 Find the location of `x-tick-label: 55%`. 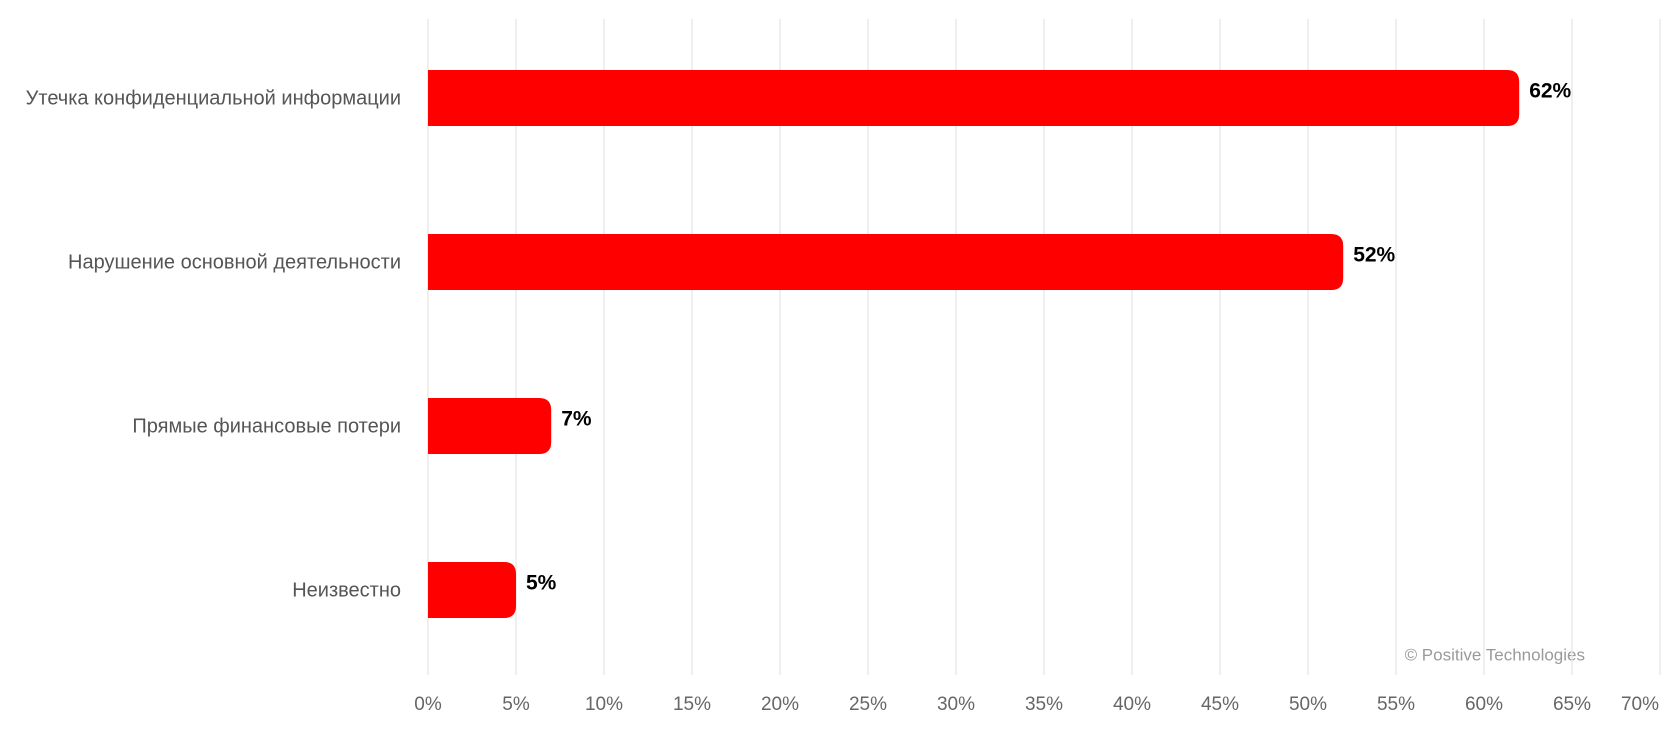

x-tick-label: 55% is located at coordinates (1396, 704).